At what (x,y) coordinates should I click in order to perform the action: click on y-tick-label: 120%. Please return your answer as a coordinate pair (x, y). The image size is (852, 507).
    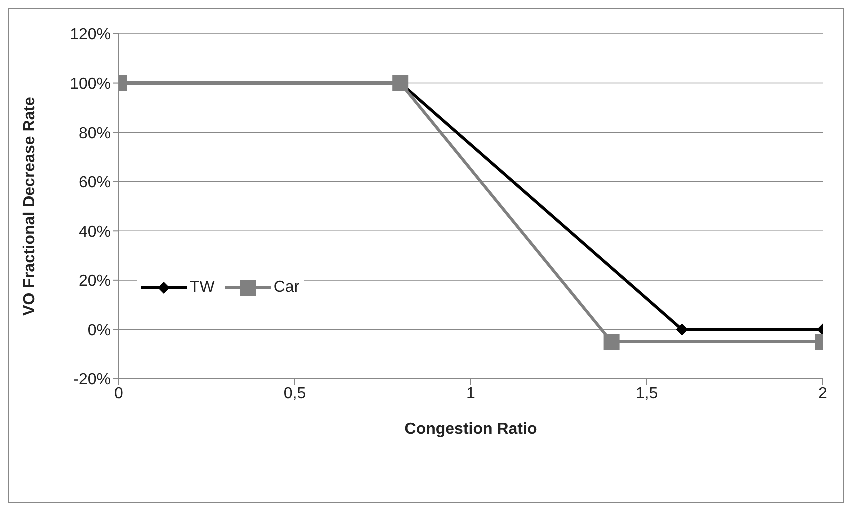
    Looking at the image, I should click on (90, 35).